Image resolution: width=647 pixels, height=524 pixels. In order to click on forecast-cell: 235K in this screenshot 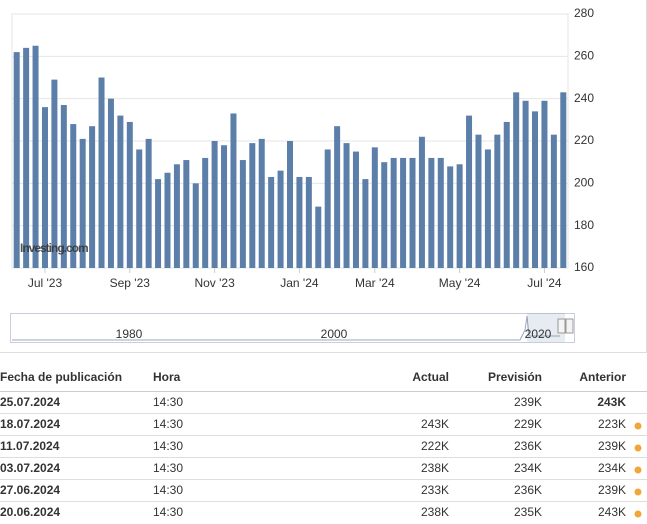, I will do `click(528, 512)`.